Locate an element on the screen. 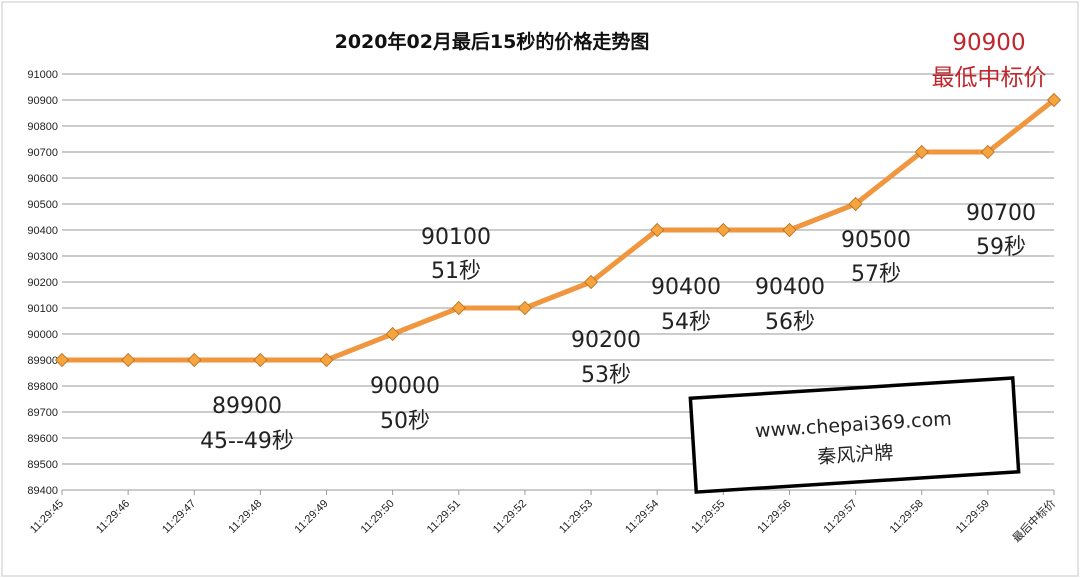 The height and width of the screenshot is (578, 1080). annotation-price: 90500 is located at coordinates (876, 240).